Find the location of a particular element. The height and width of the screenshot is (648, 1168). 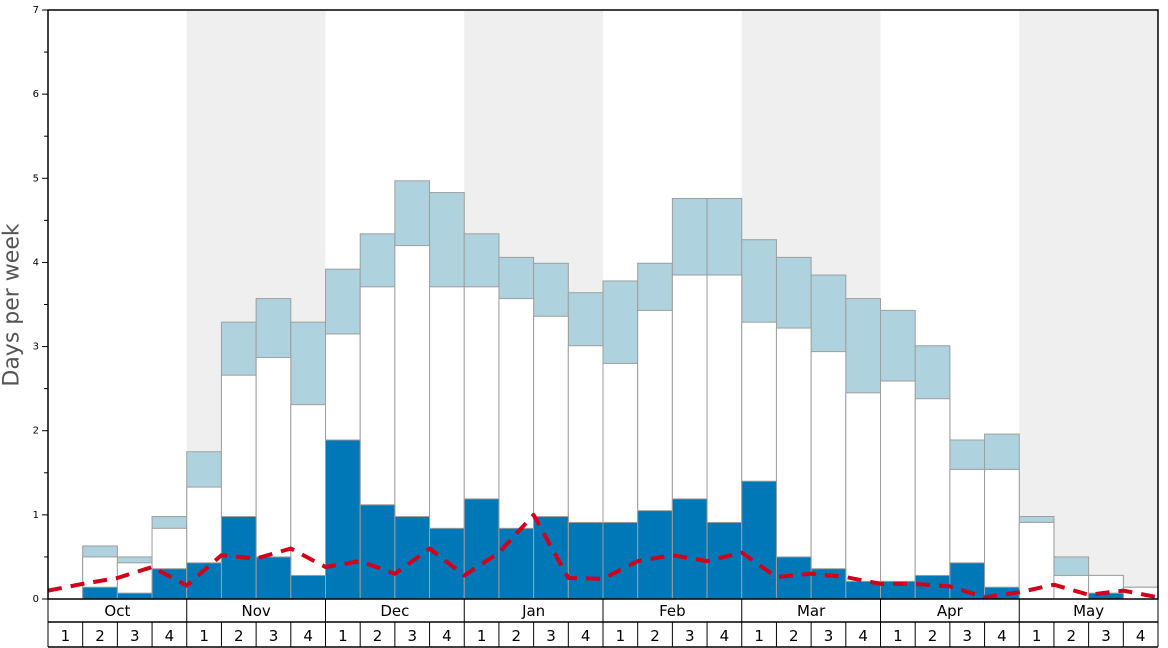

week-label-25: 1 is located at coordinates (898, 636).